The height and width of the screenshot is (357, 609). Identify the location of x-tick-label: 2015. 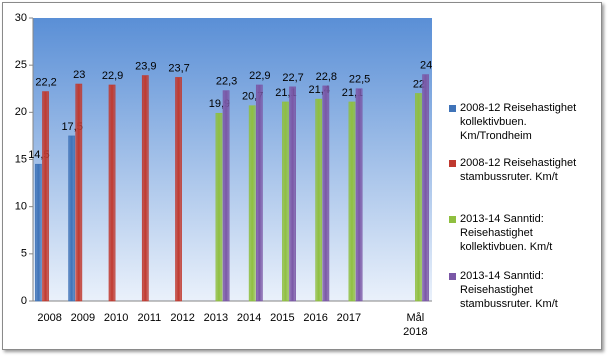
(282, 318).